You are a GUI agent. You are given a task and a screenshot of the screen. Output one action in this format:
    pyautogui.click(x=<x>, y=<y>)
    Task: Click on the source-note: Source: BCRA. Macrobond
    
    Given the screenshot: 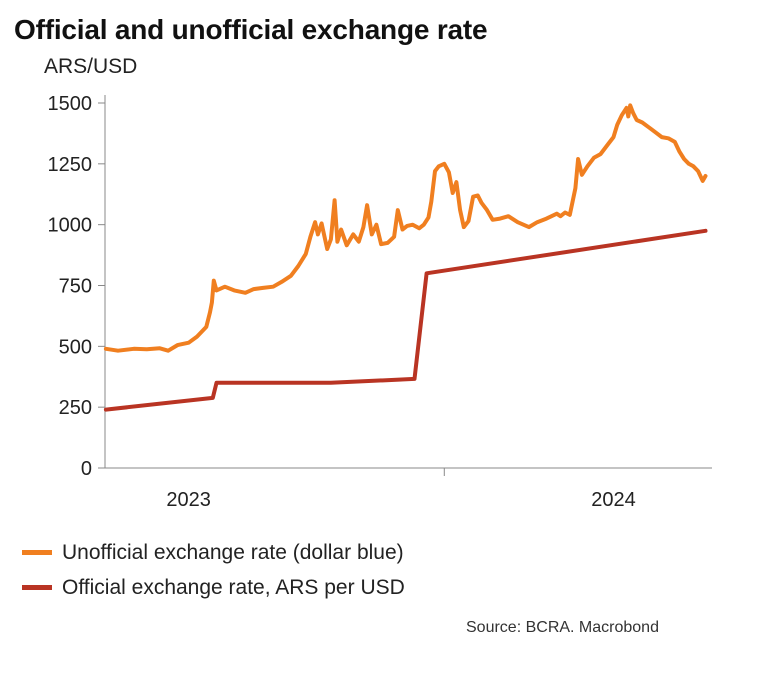 What is the action you would take?
    pyautogui.click(x=562, y=627)
    